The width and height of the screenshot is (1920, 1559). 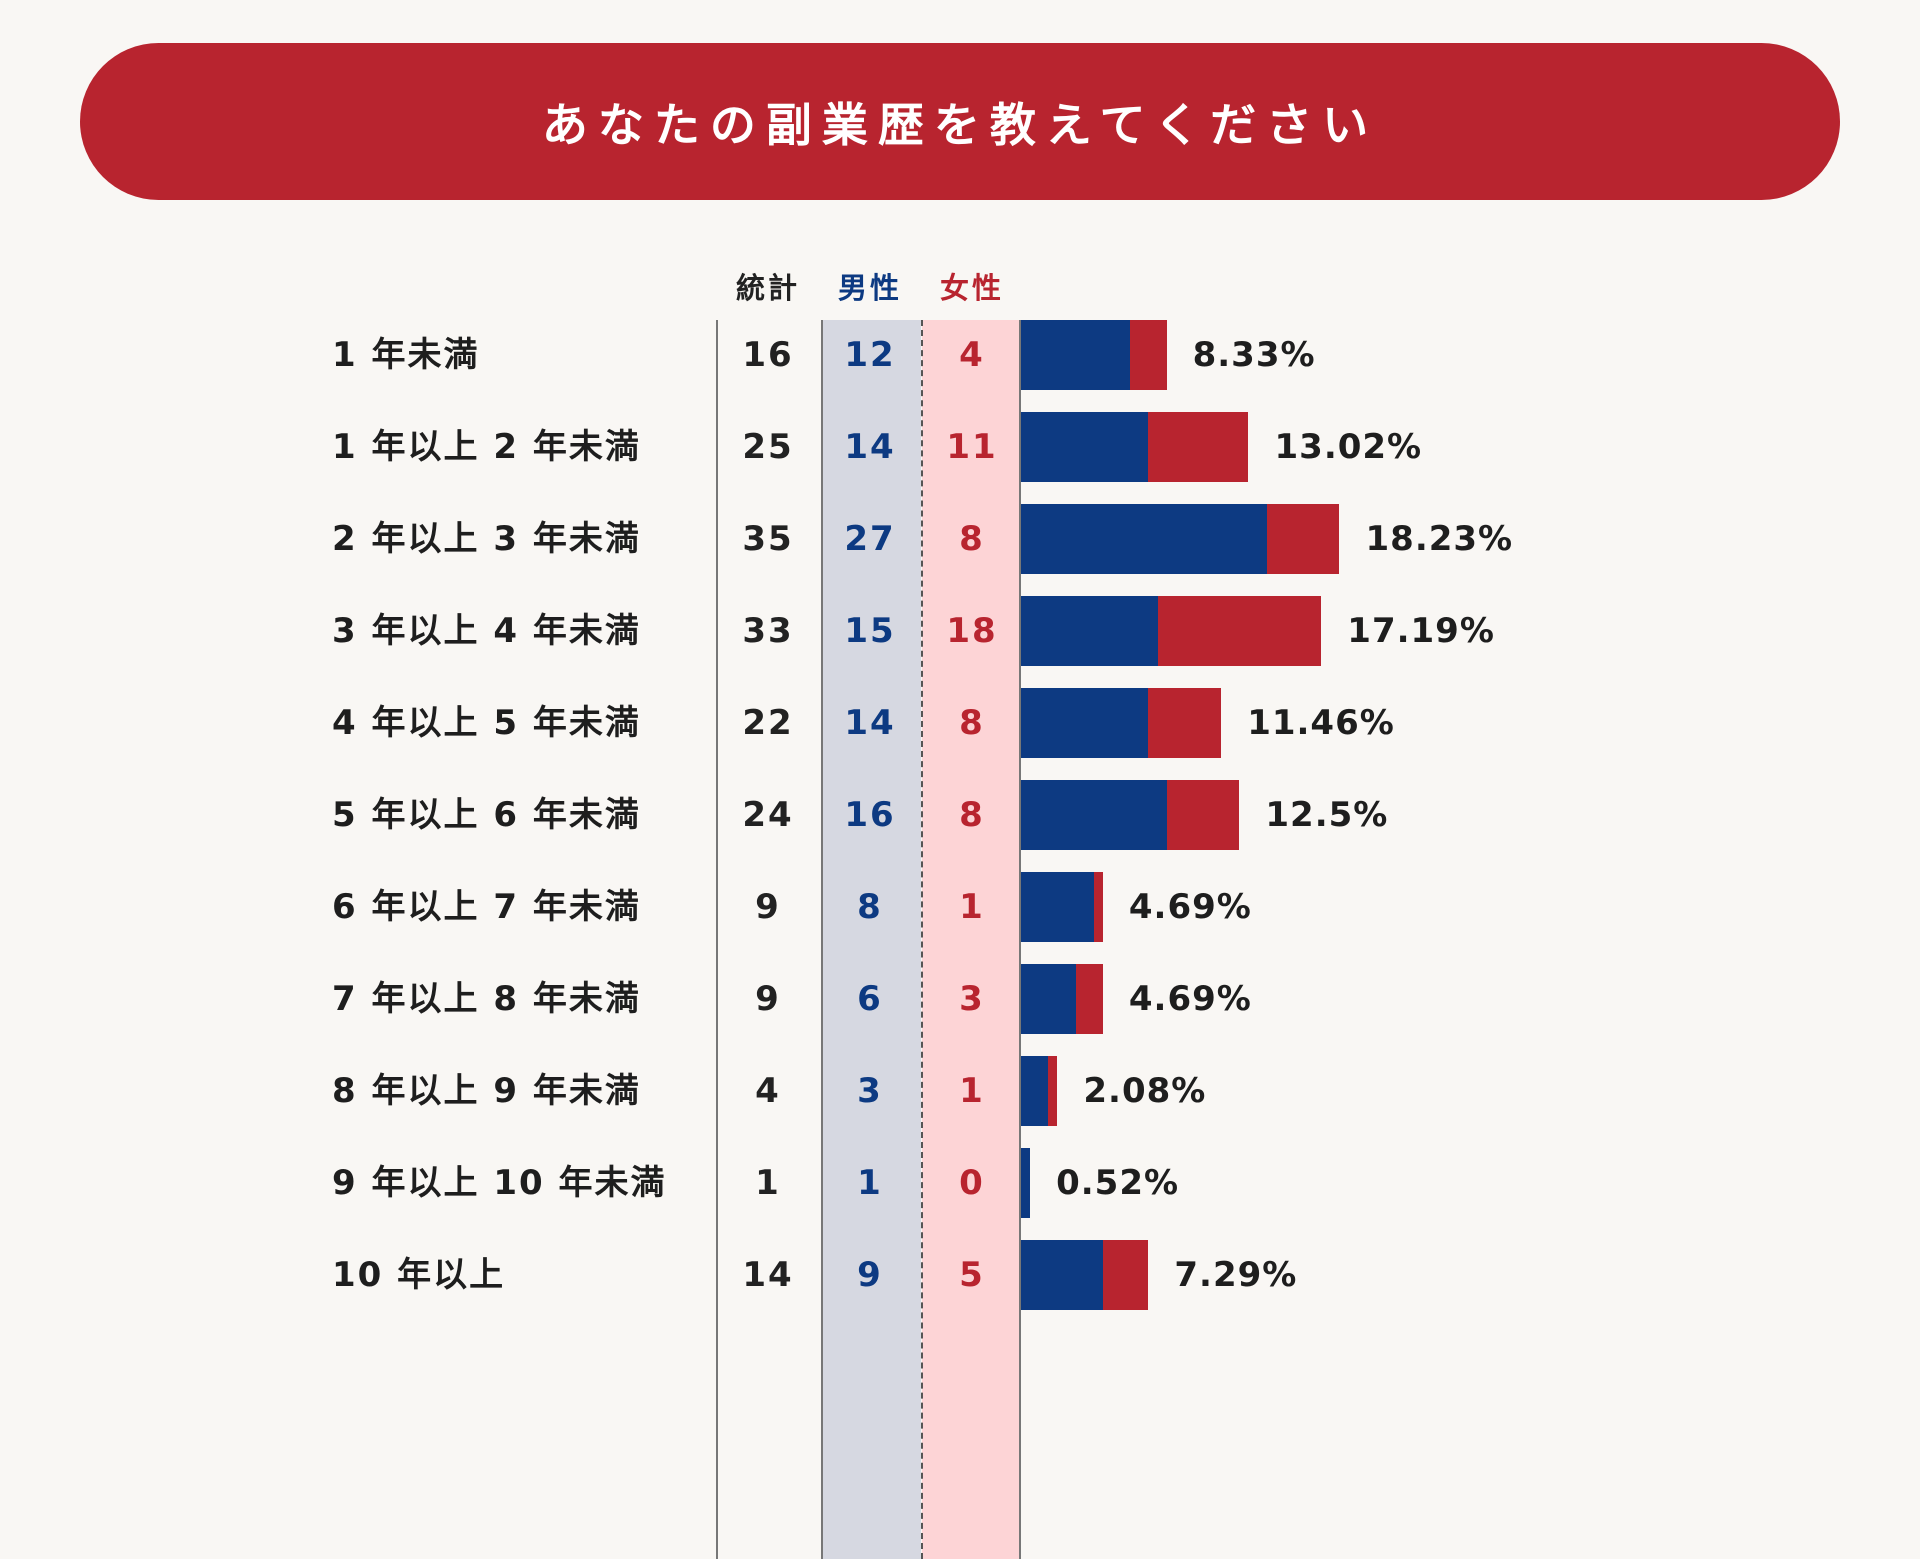 What do you see at coordinates (768, 539) in the screenshot?
I see `total-count: 35` at bounding box center [768, 539].